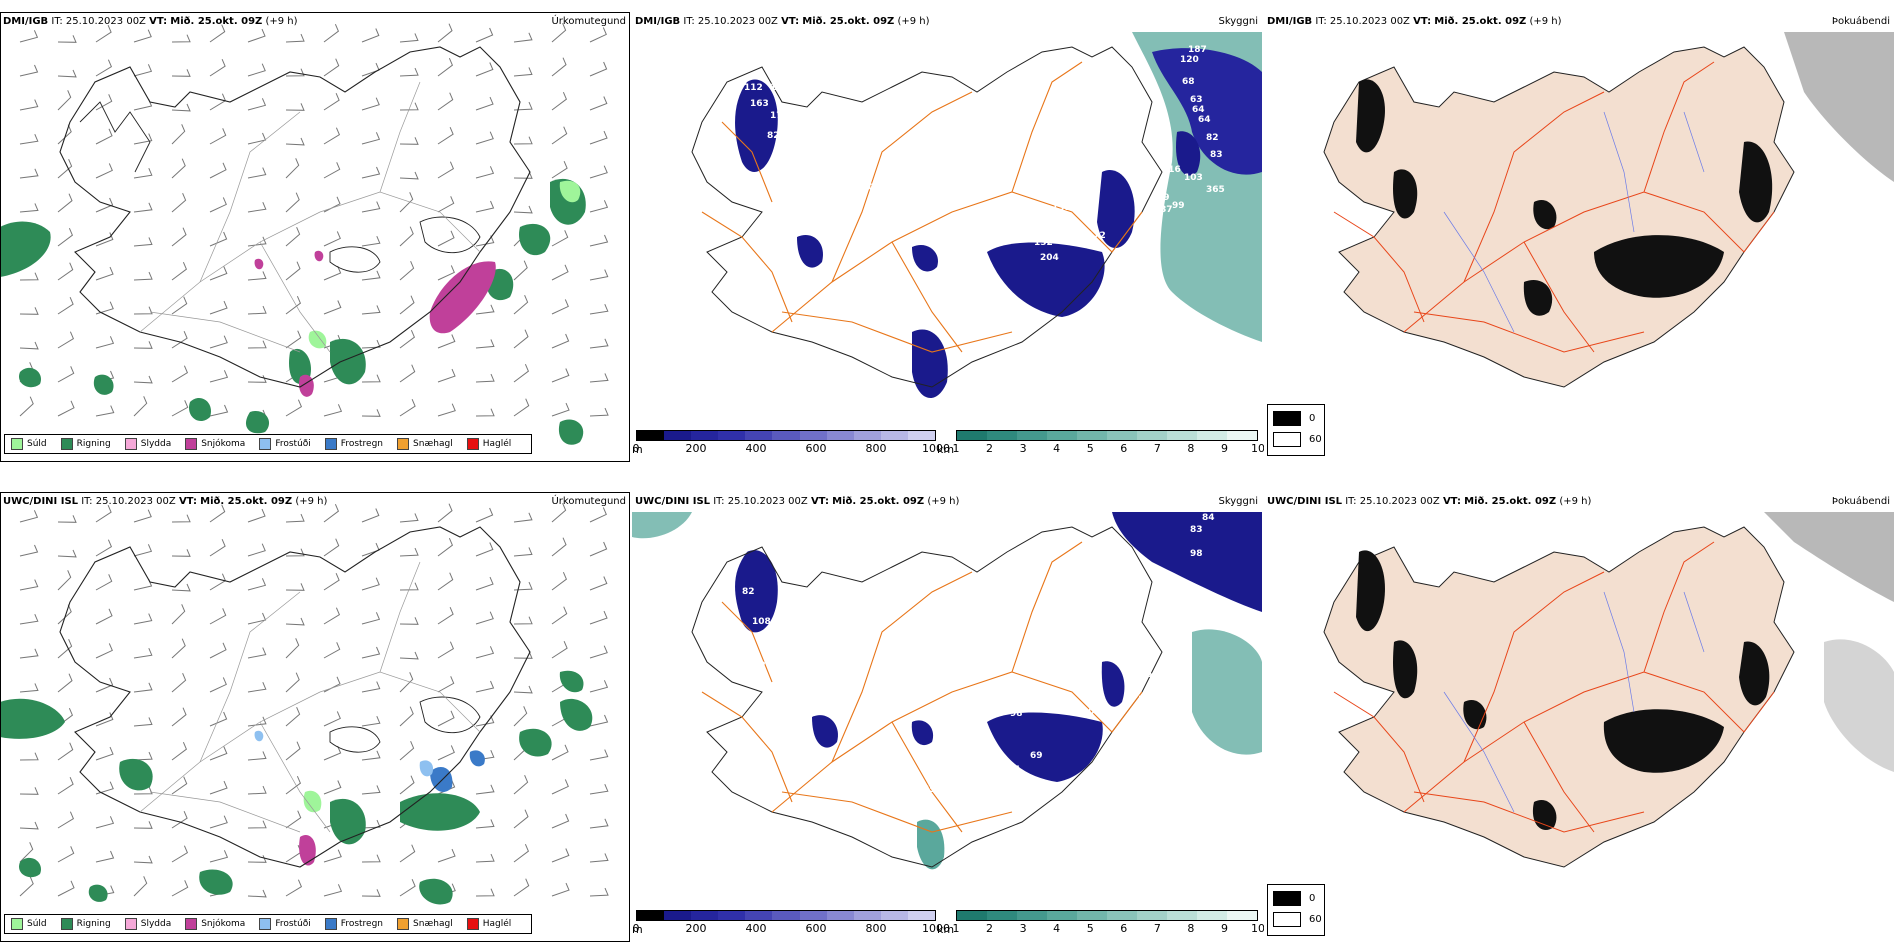 Image resolution: width=1900 pixels, height=950 pixels. Describe the element at coordinates (1178, 206) in the screenshot. I see `cloud-height-label: 99` at that location.